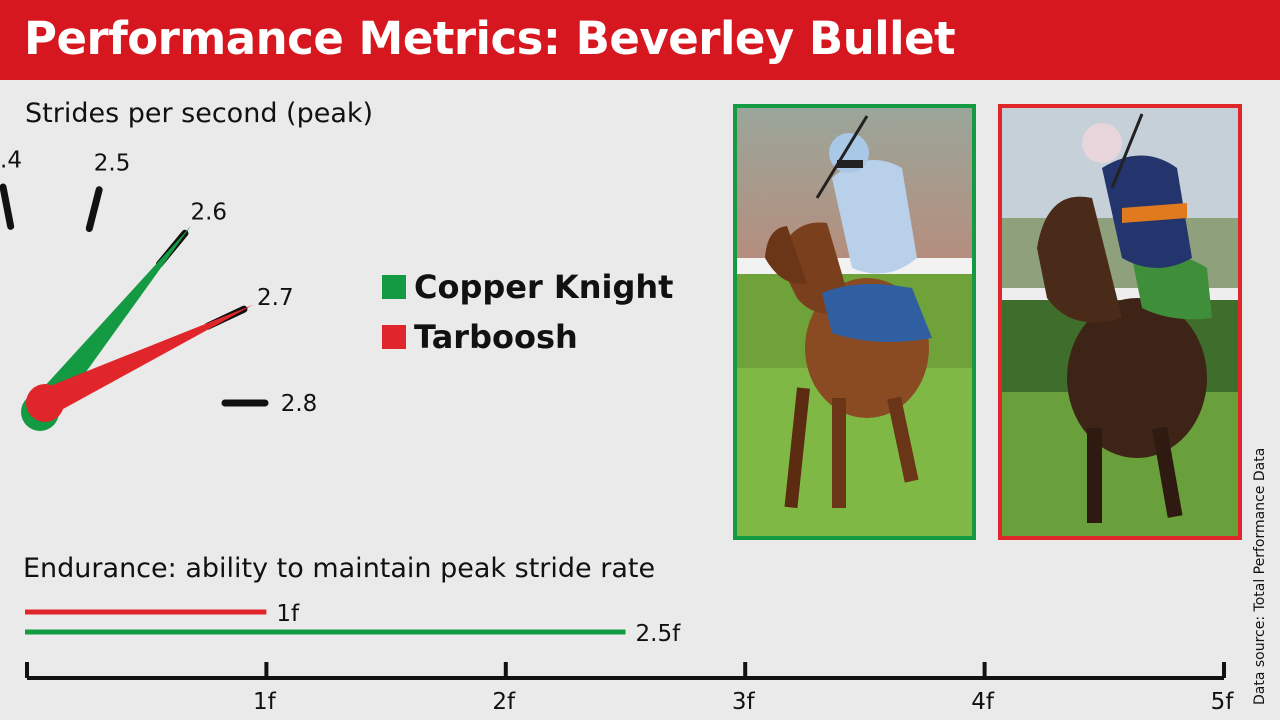 The image size is (1280, 720). Describe the element at coordinates (983, 702) in the screenshot. I see `endurance-tick-label: 4f` at that location.